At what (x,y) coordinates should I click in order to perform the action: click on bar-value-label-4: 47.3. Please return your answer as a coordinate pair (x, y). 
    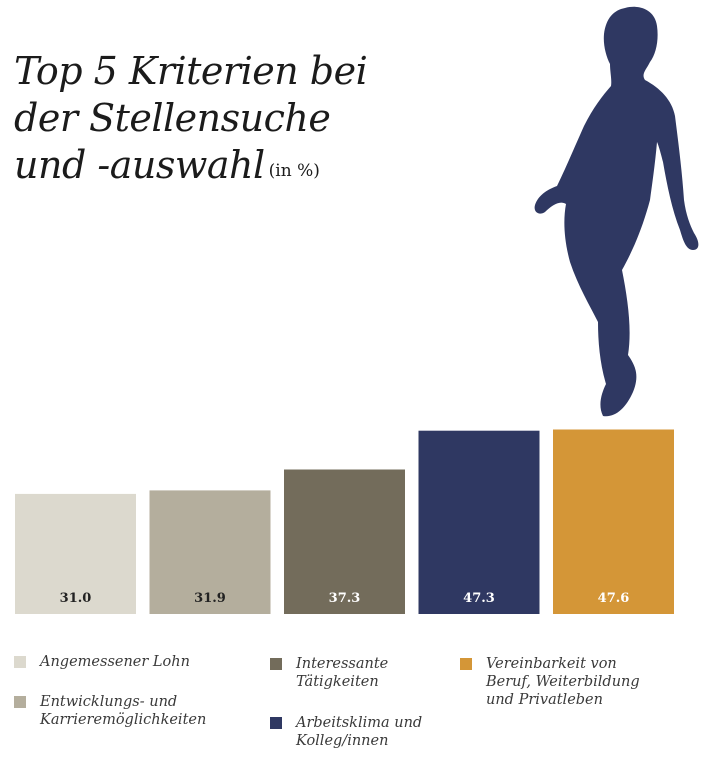
    Looking at the image, I should click on (479, 598).